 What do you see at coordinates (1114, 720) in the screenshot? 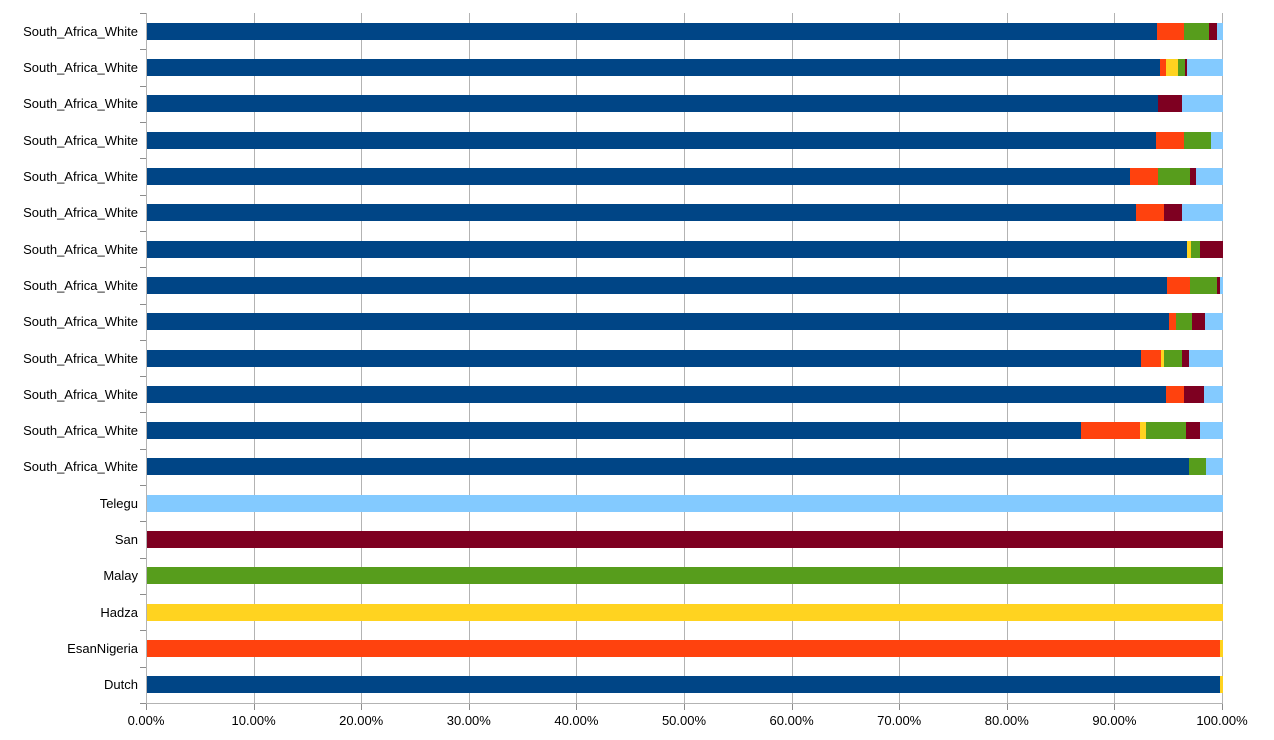
I see `x-axis-tick-label: 90.00%` at bounding box center [1114, 720].